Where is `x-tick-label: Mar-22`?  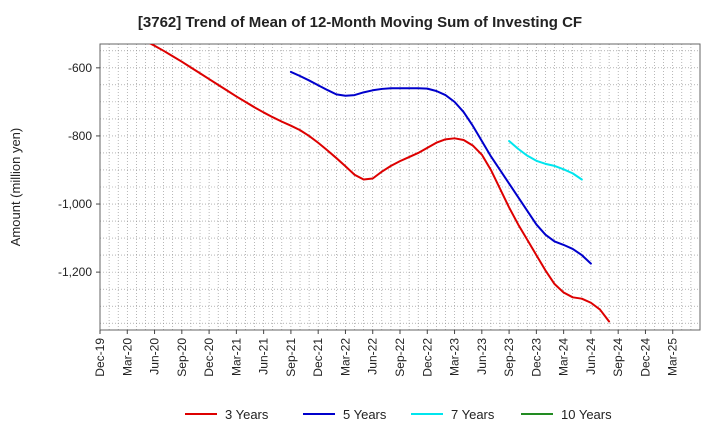 x-tick-label: Mar-22 is located at coordinates (345, 357).